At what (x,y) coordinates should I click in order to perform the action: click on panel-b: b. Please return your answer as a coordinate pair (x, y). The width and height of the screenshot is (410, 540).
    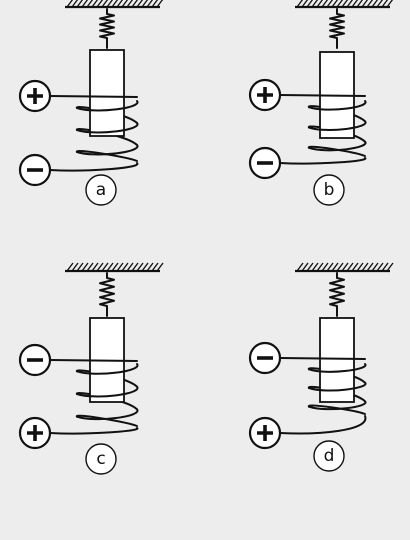
    Looking at the image, I should click on (321, 103).